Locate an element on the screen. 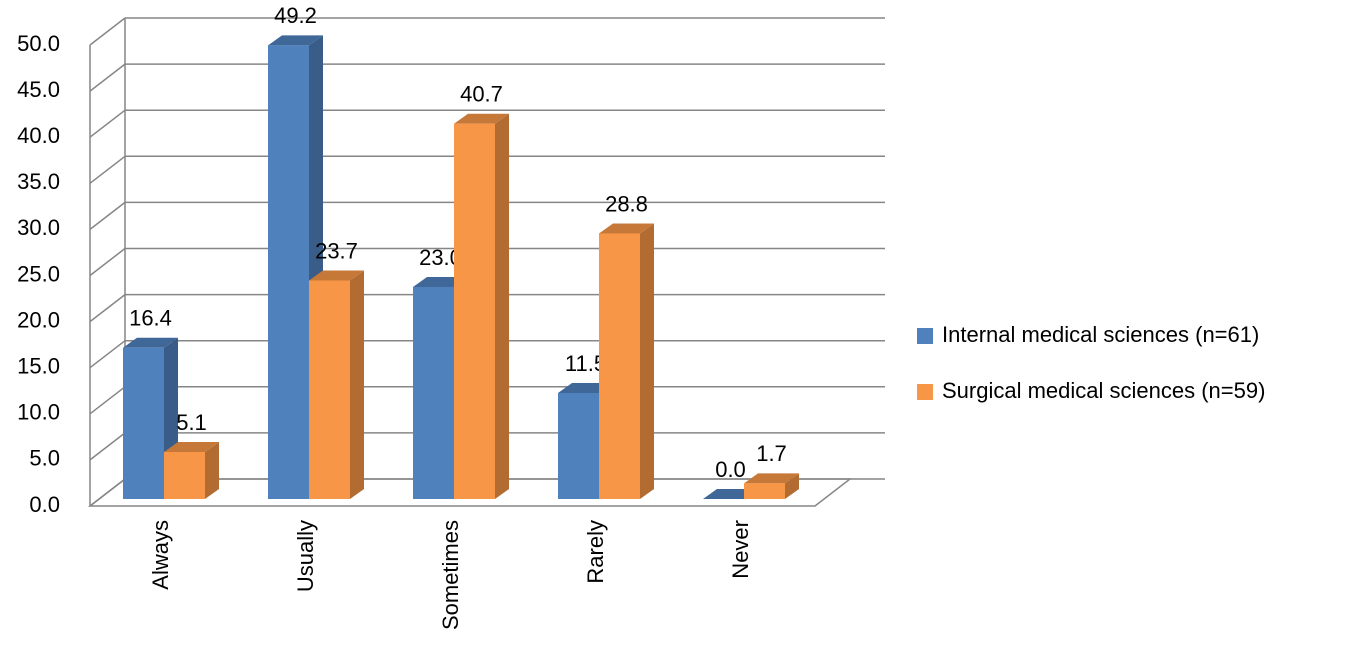  value-label: 0.0 is located at coordinates (730, 469).